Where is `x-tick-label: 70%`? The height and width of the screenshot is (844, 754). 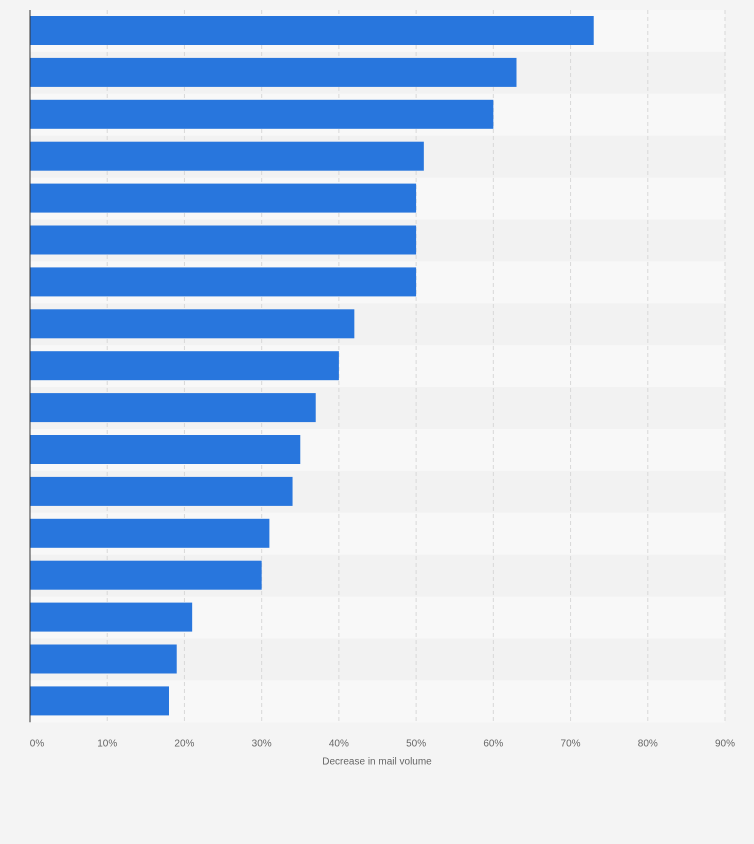
x-tick-label: 70% is located at coordinates (571, 743).